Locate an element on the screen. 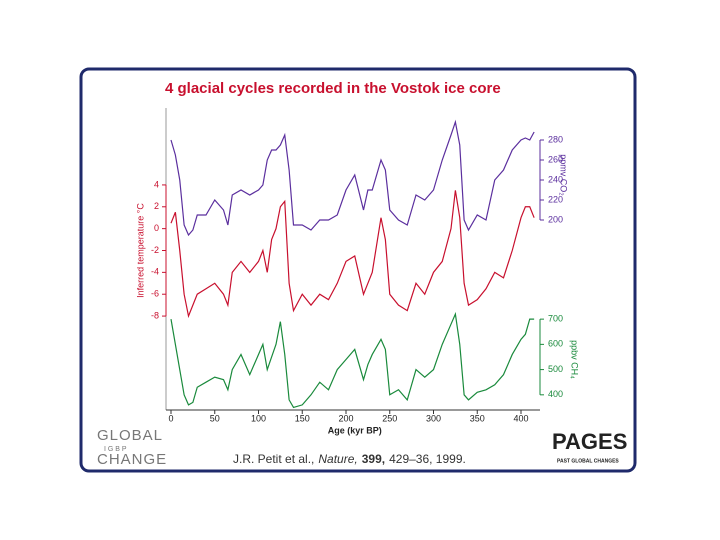  citation-journal: Nature, is located at coordinates (338, 459).